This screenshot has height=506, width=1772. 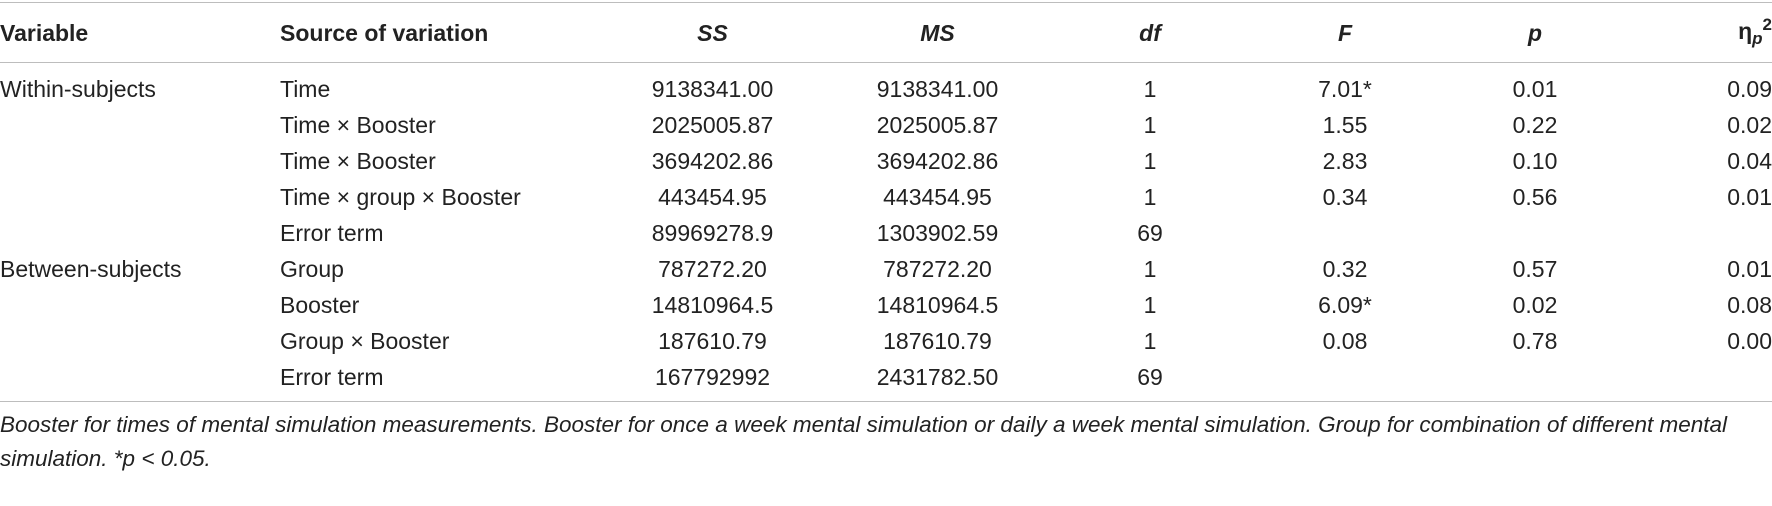 What do you see at coordinates (1749, 341) in the screenshot?
I see `cell-eta: 0.00` at bounding box center [1749, 341].